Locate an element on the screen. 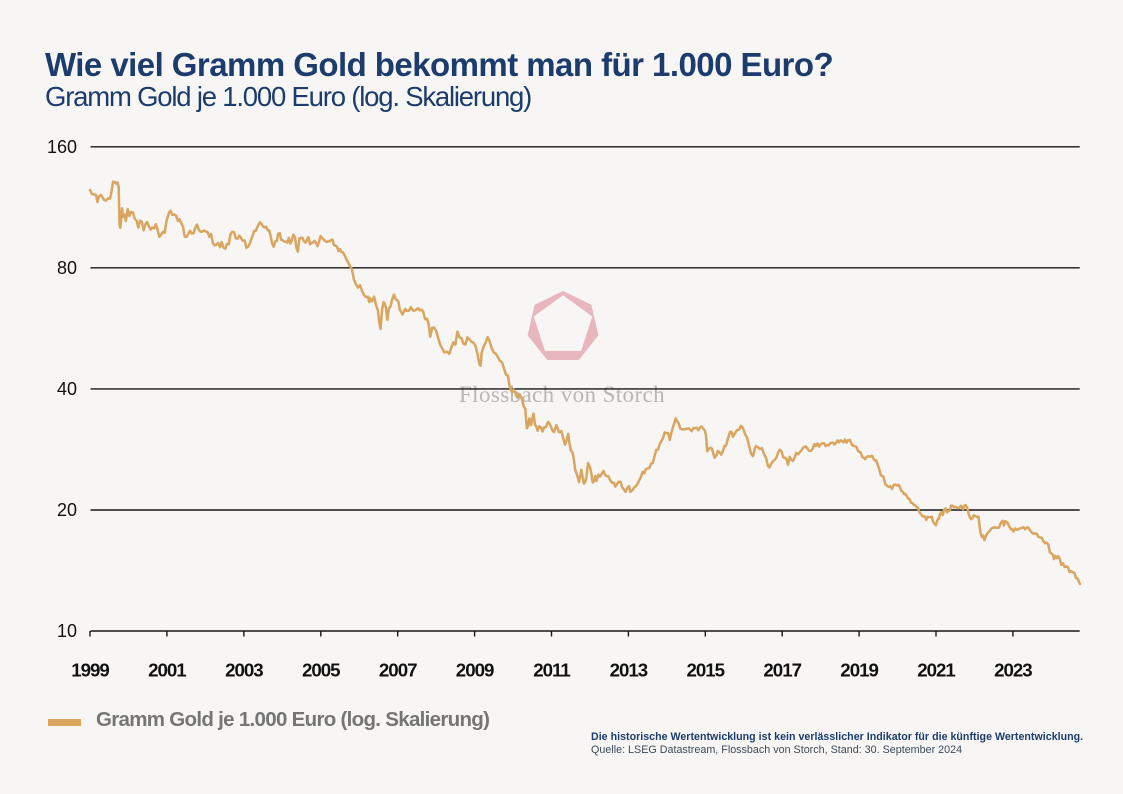 The image size is (1123, 794). svg-text: 10 is located at coordinates (67, 631).